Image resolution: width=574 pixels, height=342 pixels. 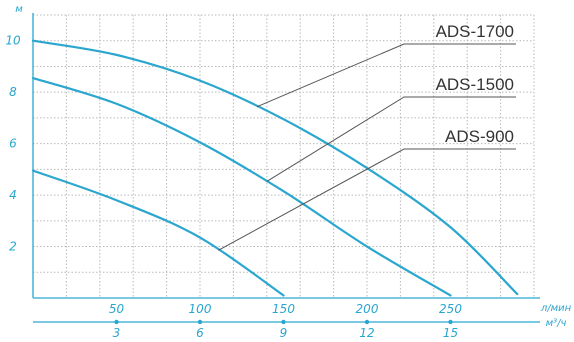 What do you see at coordinates (19, 9) in the screenshot?
I see `y-axis-unit: м` at bounding box center [19, 9].